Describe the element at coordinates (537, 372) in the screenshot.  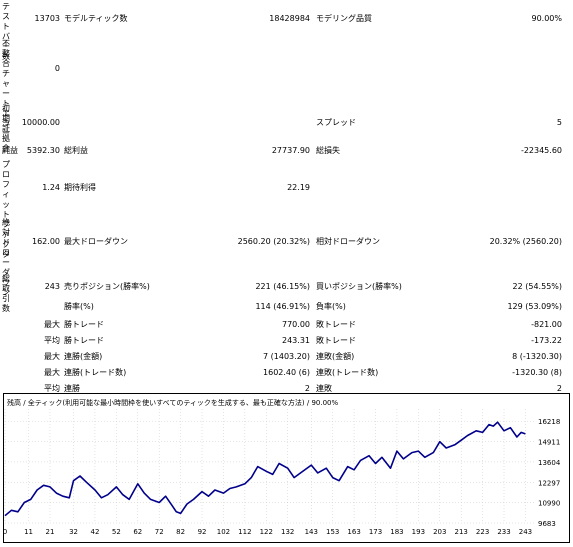
I see `consecutive-loss-value: -1320.30 (8)` at that location.